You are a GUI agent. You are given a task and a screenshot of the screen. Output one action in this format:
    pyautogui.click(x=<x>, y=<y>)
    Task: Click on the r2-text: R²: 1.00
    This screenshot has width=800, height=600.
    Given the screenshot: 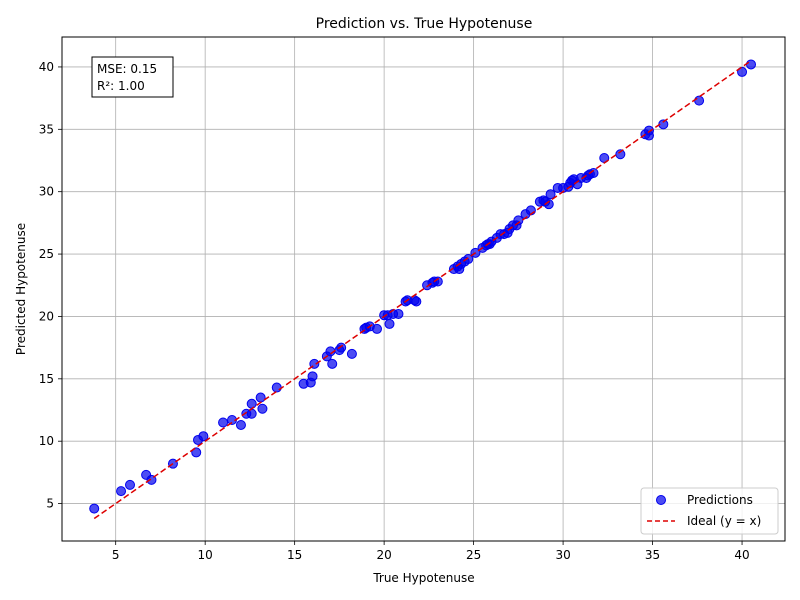 What is the action you would take?
    pyautogui.click(x=121, y=86)
    